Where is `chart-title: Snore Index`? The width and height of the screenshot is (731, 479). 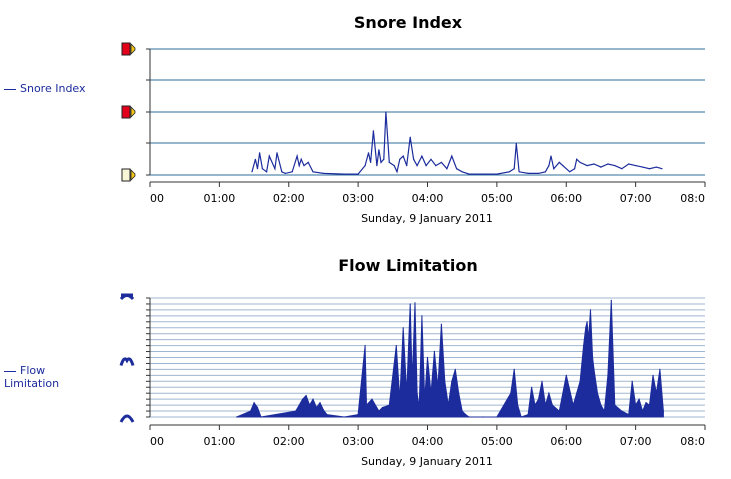 chart-title: Snore Index is located at coordinates (408, 22).